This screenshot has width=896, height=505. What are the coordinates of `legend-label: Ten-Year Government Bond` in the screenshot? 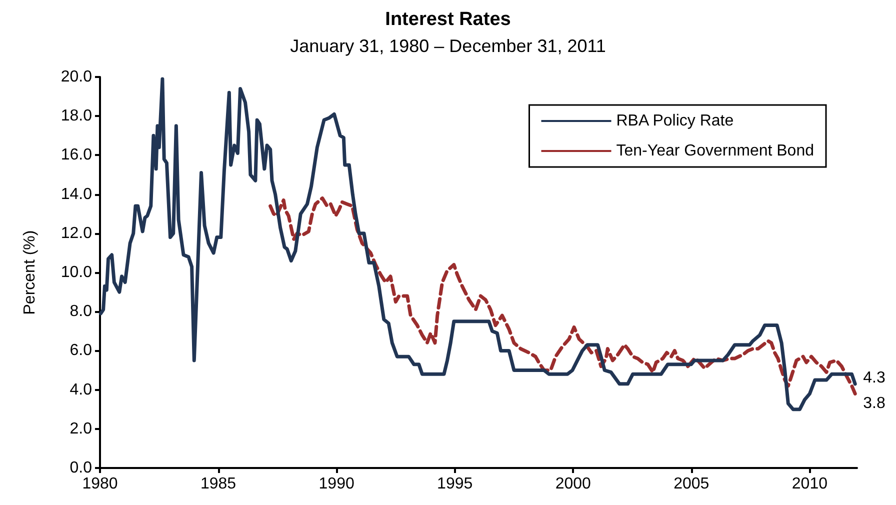 It's located at (715, 151).